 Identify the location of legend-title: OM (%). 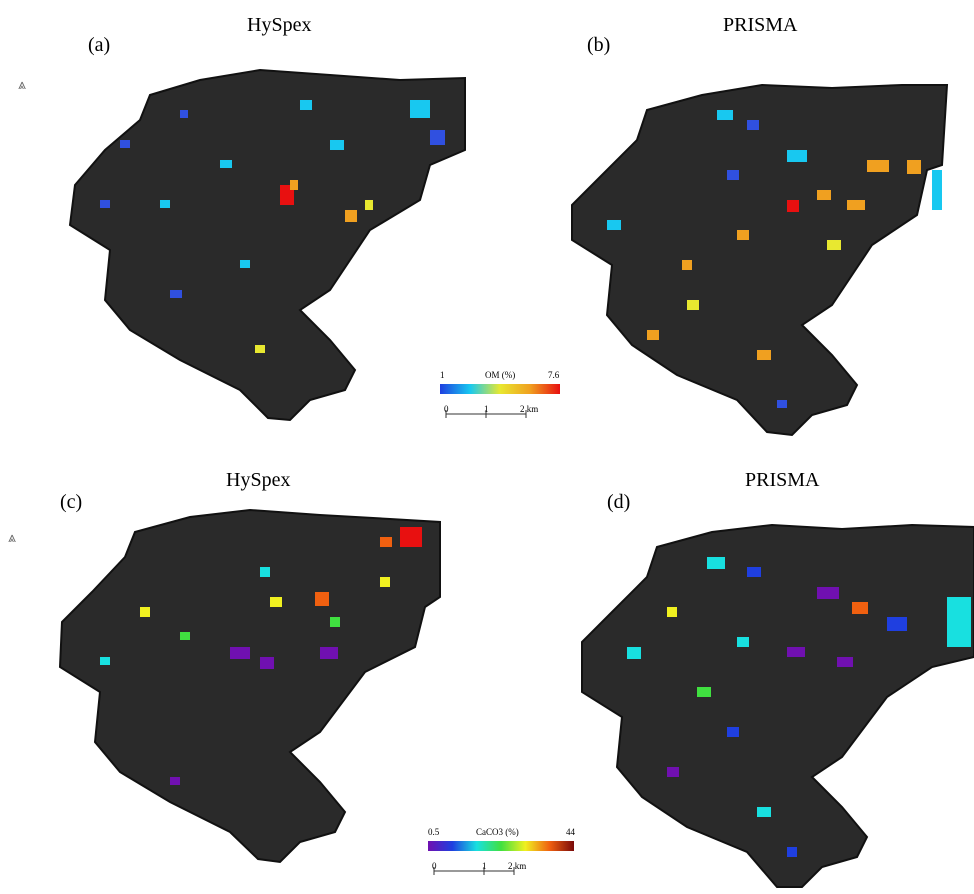
(500, 375).